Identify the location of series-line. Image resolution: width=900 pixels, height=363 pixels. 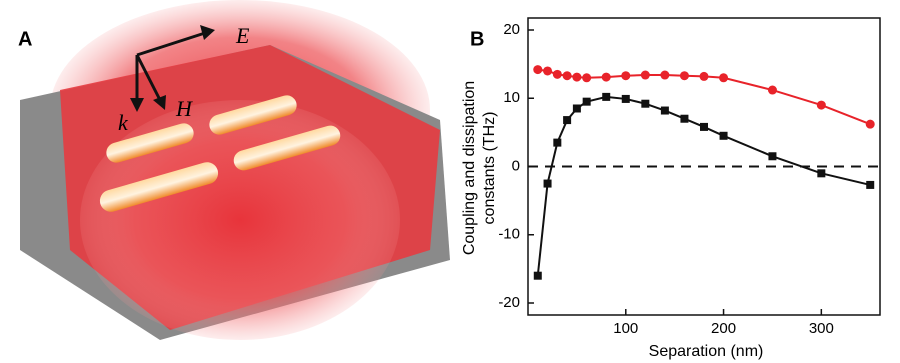
(704, 97).